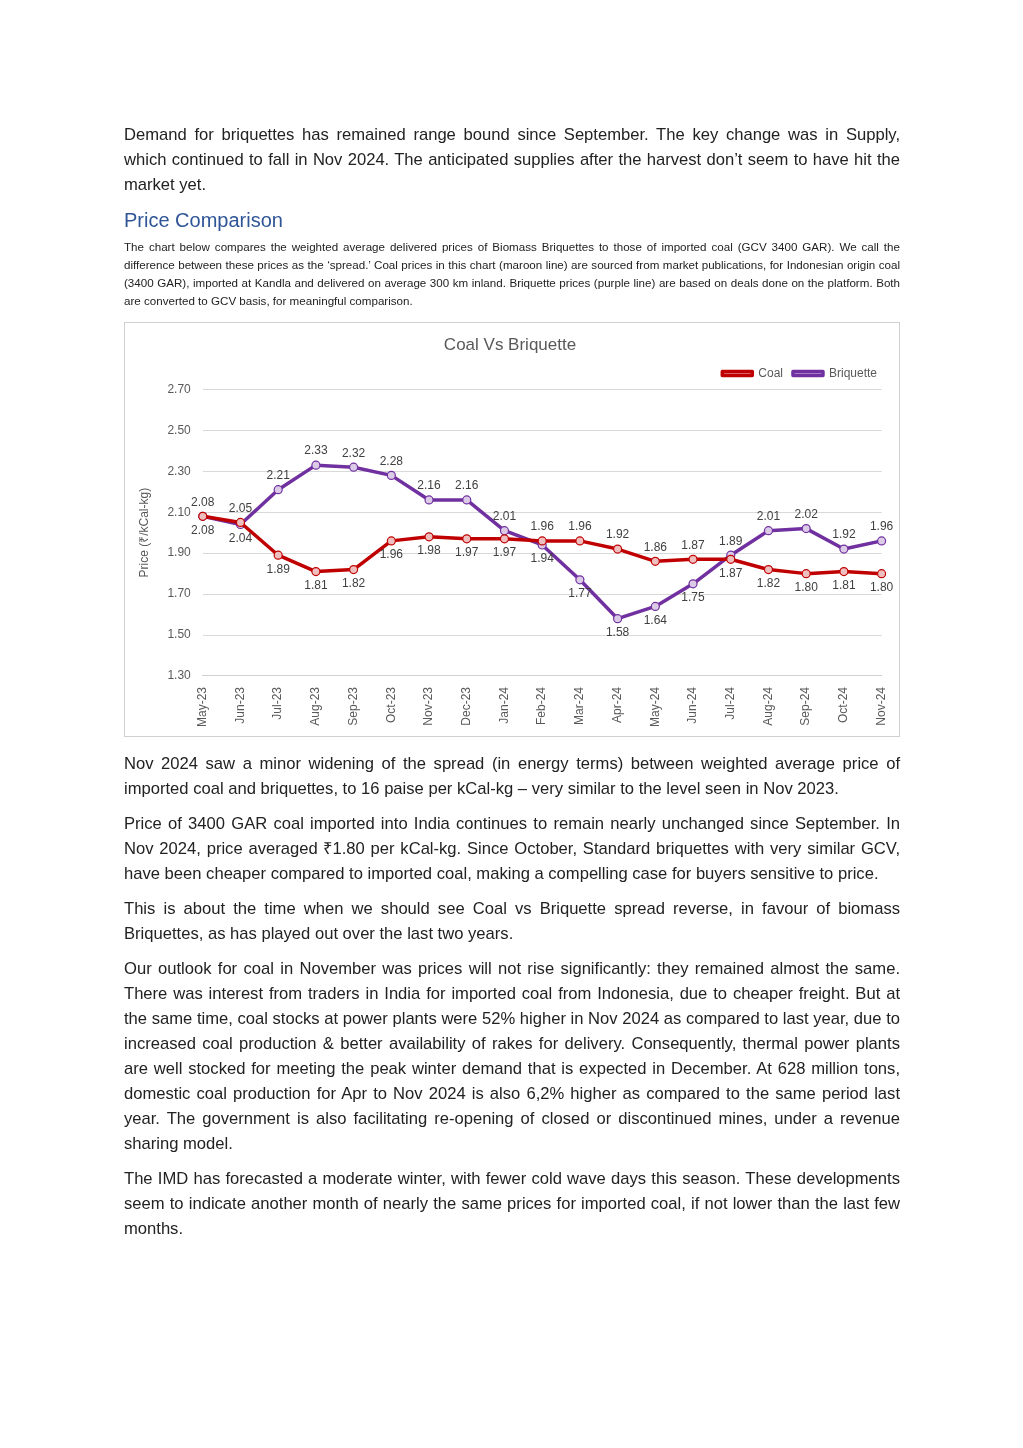 The width and height of the screenshot is (1023, 1448). Describe the element at coordinates (541, 706) in the screenshot. I see `x-tick-label: Feb-24` at that location.